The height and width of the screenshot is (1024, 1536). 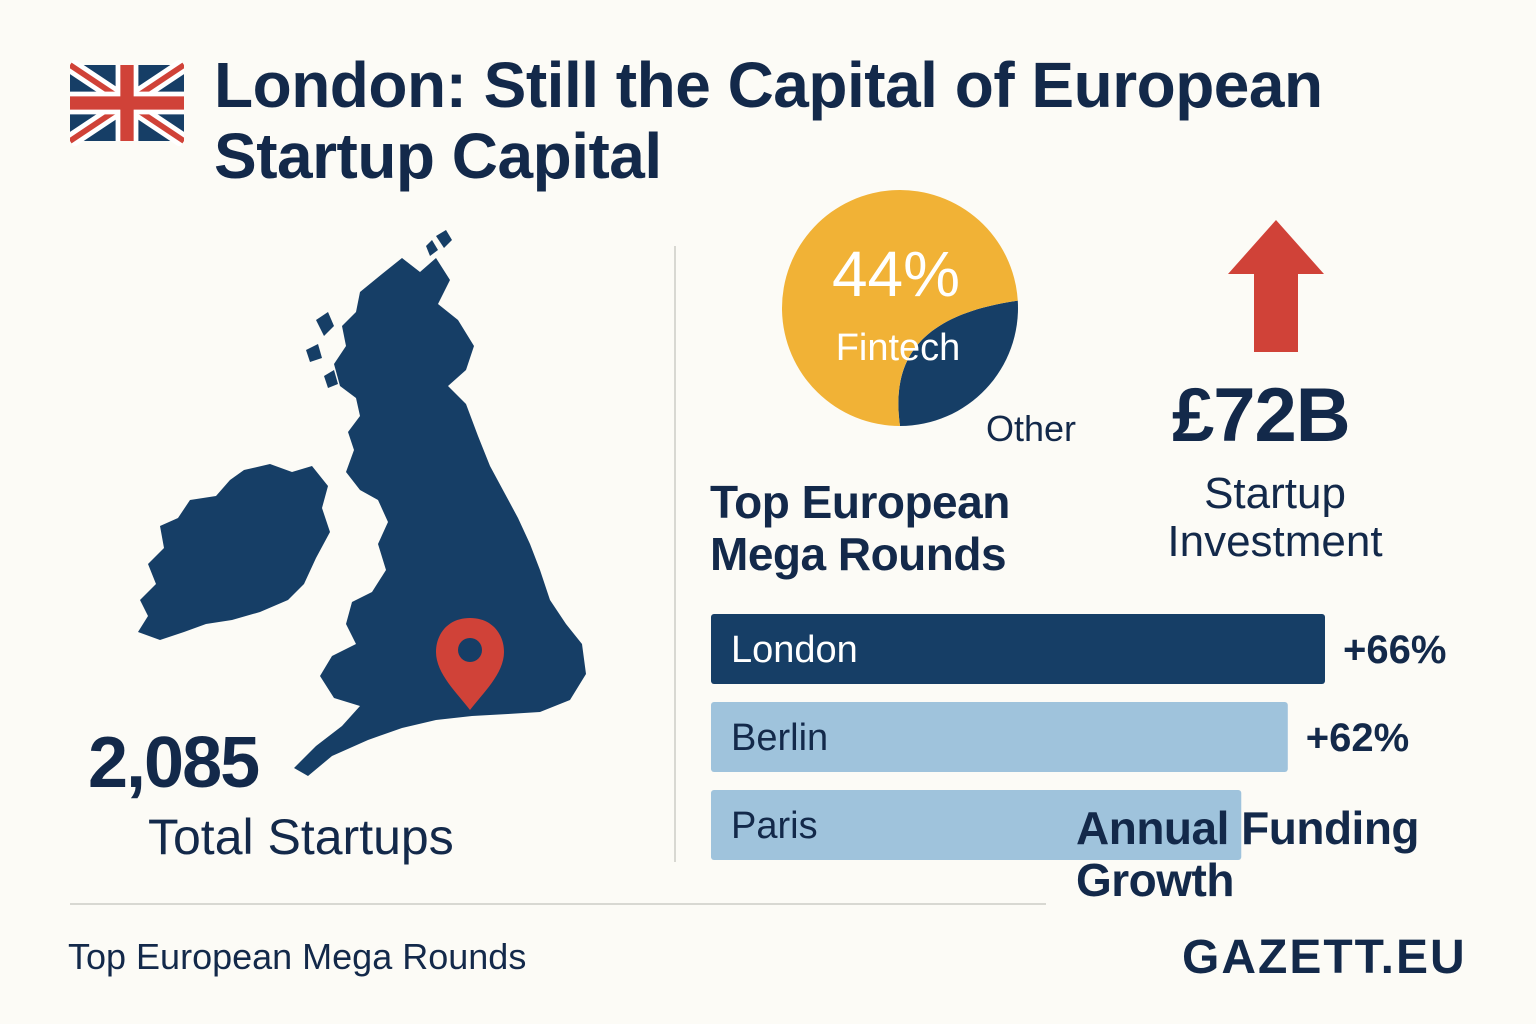 What do you see at coordinates (301, 837) in the screenshot?
I see `total-startups-label: Total Startups` at bounding box center [301, 837].